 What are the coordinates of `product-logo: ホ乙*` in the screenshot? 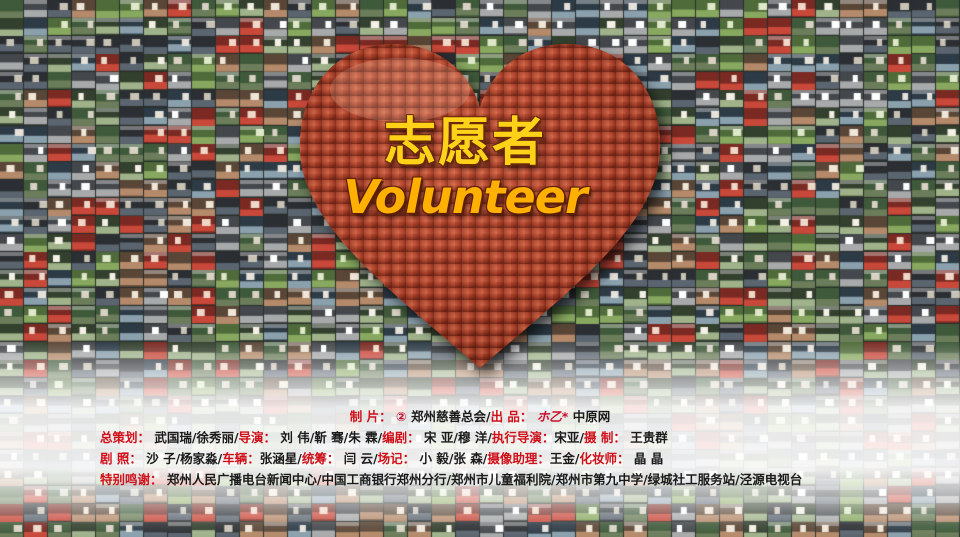 It's located at (552, 416).